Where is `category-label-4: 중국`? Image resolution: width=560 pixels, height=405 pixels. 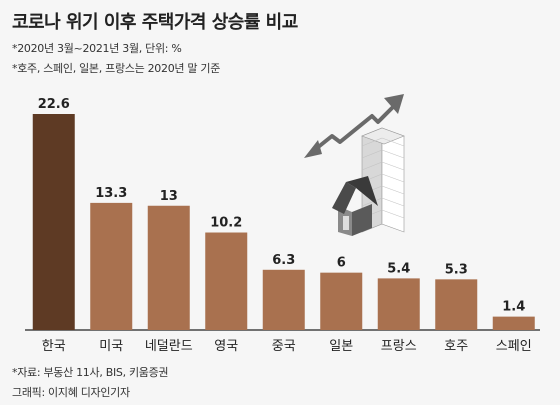
category-label-4: 중국 is located at coordinates (284, 346).